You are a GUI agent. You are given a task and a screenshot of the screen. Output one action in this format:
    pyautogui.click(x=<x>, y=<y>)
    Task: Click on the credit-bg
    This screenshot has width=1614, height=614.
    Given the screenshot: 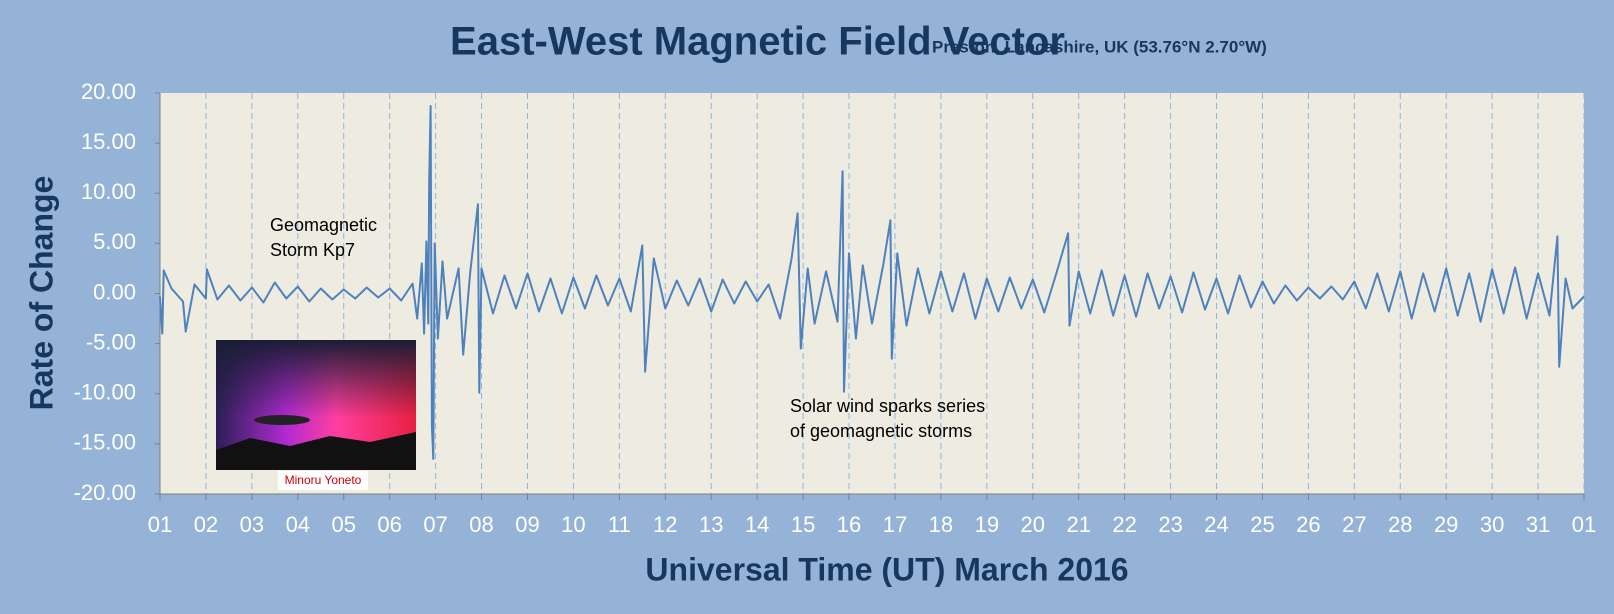 What is the action you would take?
    pyautogui.click(x=323, y=480)
    